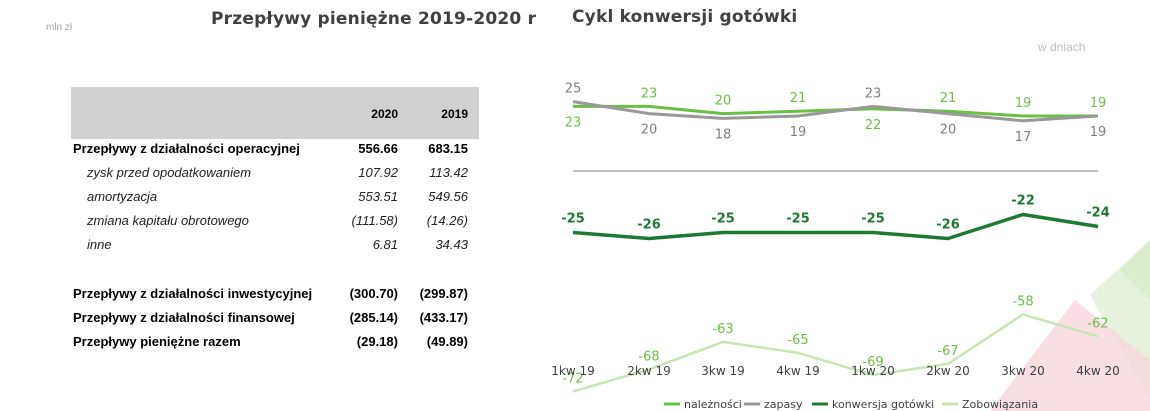 The width and height of the screenshot is (1150, 411). What do you see at coordinates (157, 341) in the screenshot?
I see `row-label: Przepływy pieniężne razem` at bounding box center [157, 341].